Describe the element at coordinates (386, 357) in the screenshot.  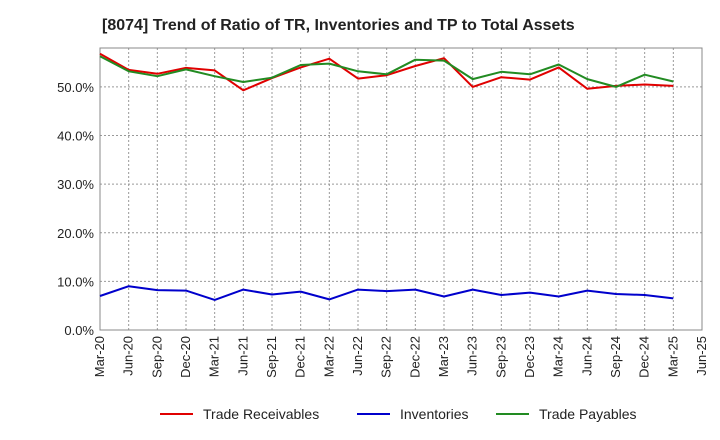
I see `x-tick-label: Sep-22` at that location.